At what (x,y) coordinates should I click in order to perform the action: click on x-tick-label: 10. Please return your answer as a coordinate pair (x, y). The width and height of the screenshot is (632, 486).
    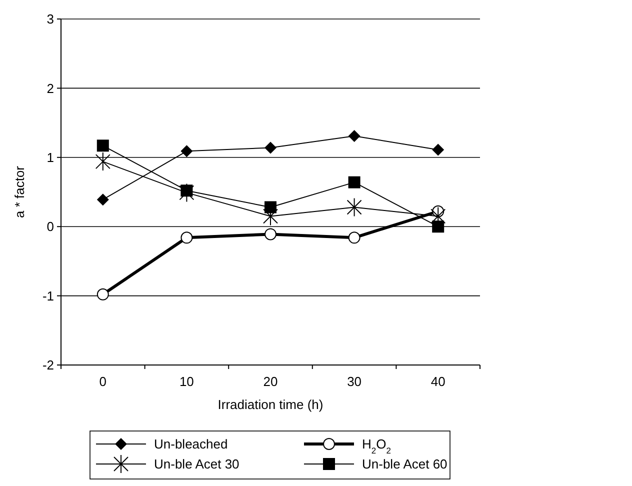
    Looking at the image, I should click on (186, 381).